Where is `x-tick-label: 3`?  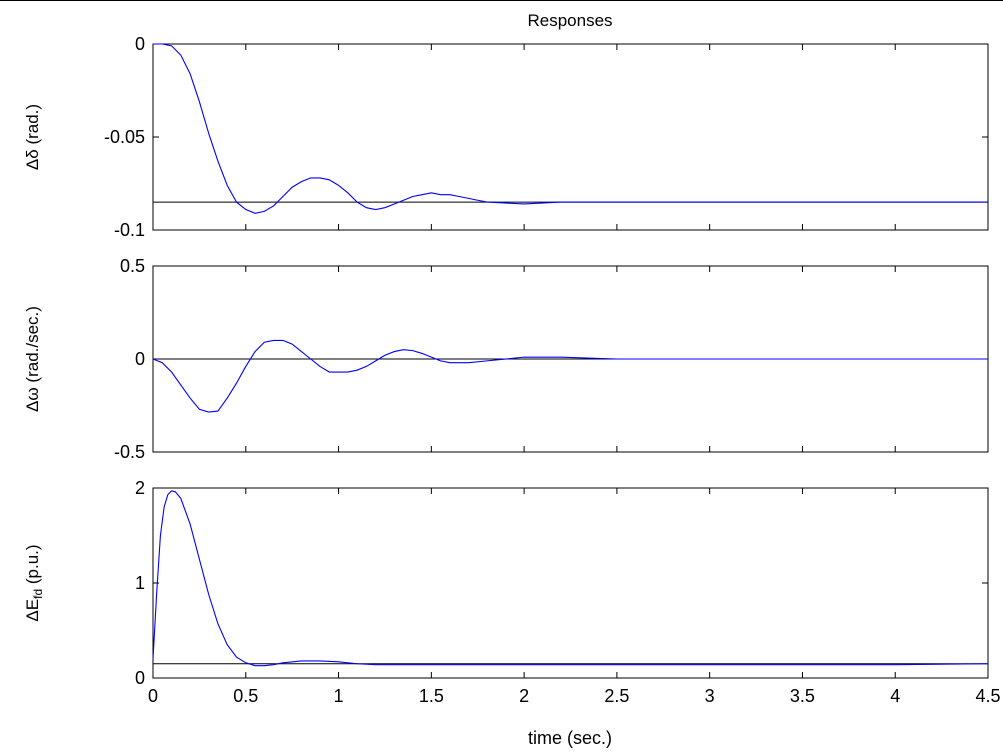
x-tick-label: 3 is located at coordinates (710, 696).